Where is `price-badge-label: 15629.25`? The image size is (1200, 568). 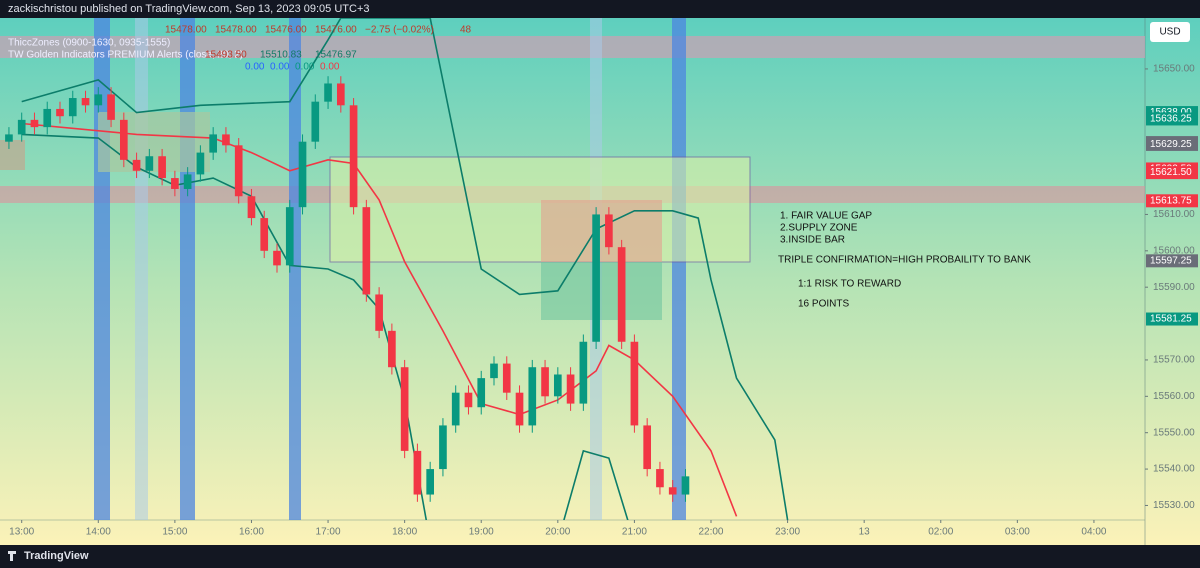 price-badge-label: 15629.25 is located at coordinates (1171, 144).